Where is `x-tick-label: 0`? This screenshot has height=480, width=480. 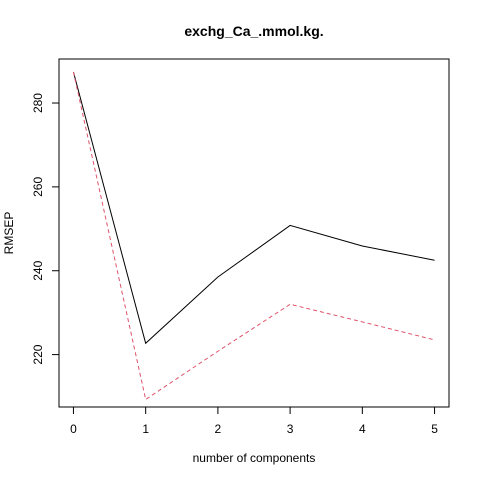
x-tick-label: 0 is located at coordinates (73, 429).